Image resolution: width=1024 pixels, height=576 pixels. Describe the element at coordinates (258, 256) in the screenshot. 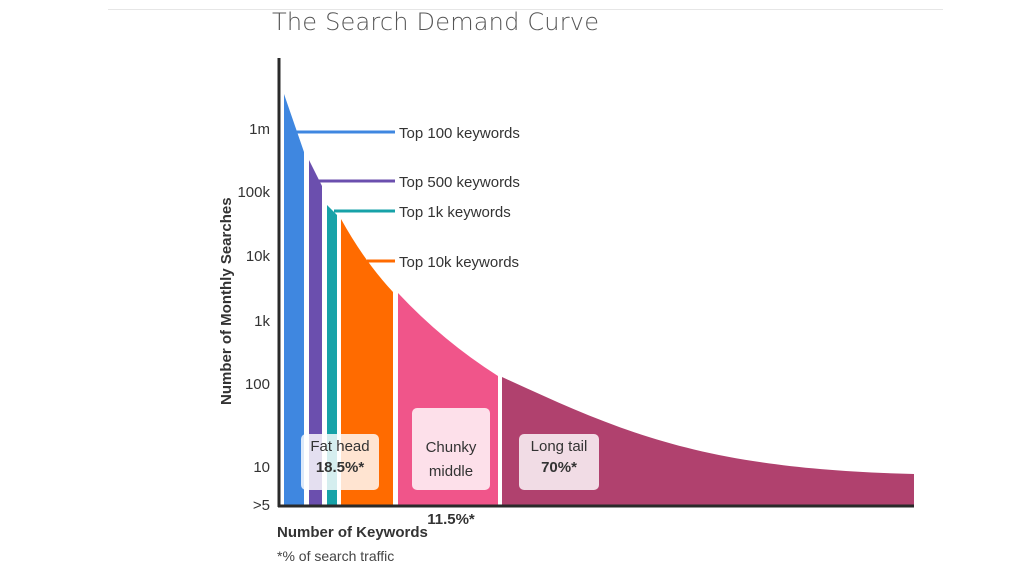

I see `y-tick-label: 10k` at that location.